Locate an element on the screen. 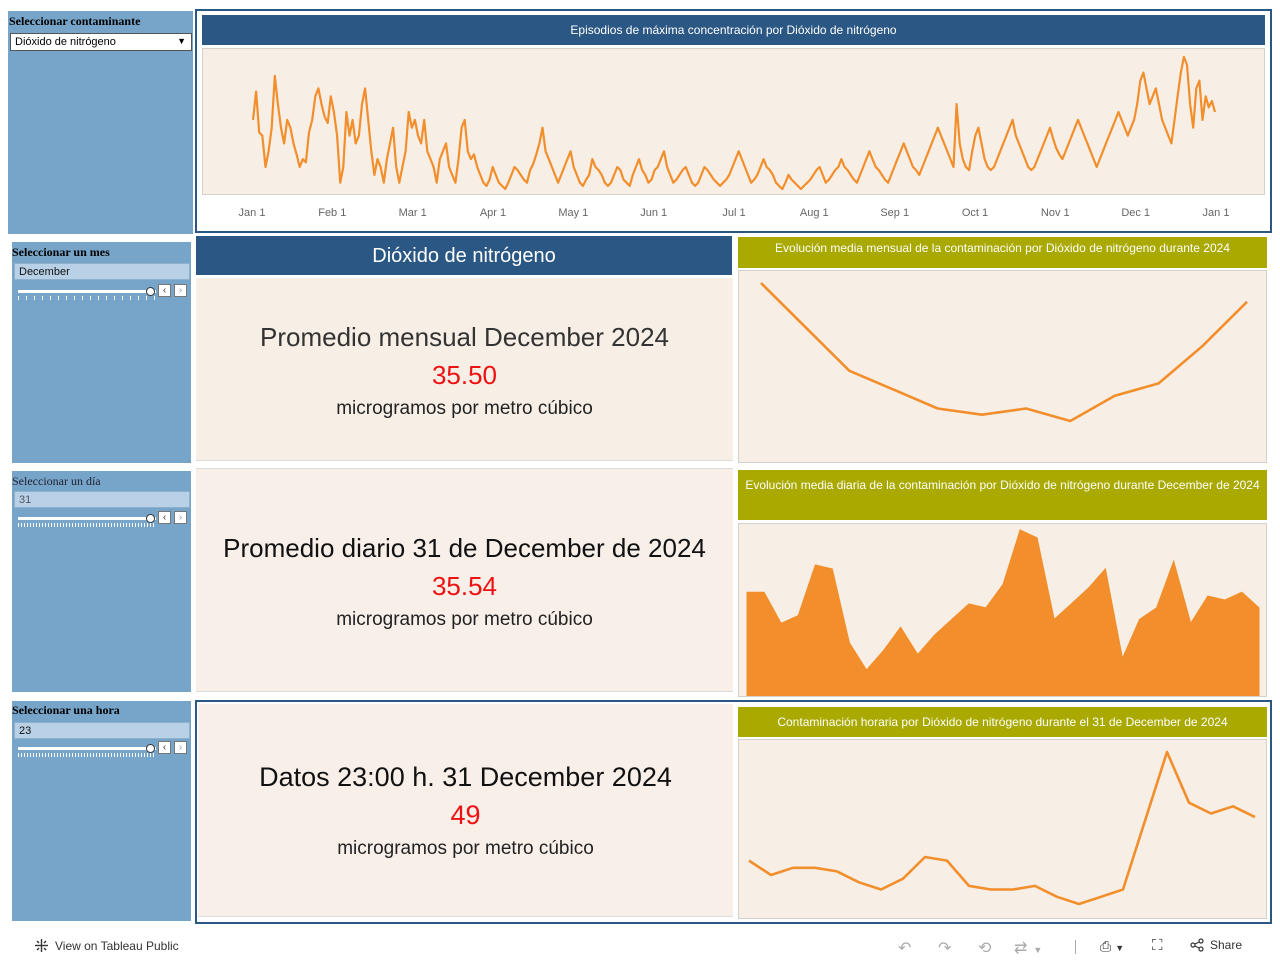 The height and width of the screenshot is (960, 1280). day-slider-handle is located at coordinates (150, 518).